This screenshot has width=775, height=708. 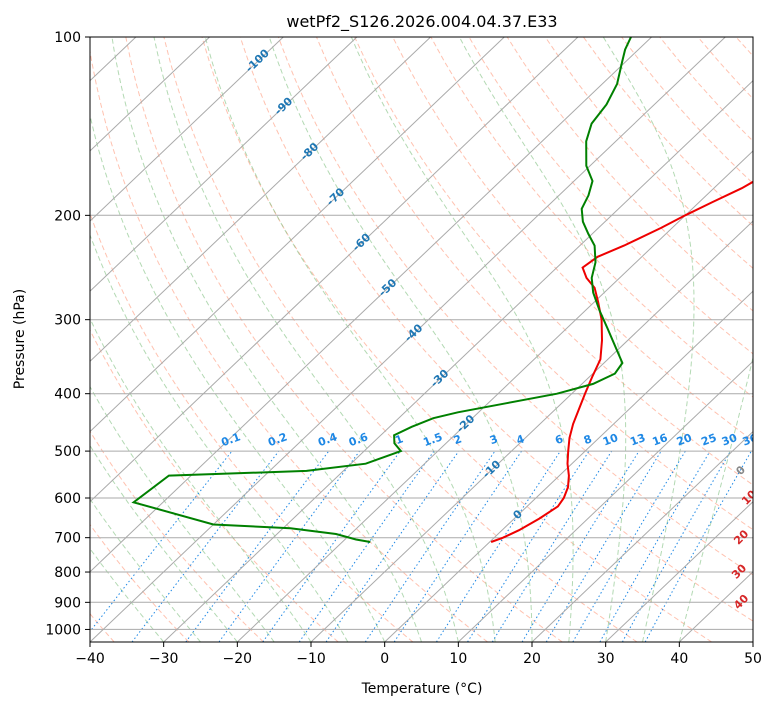 I want to click on mixing-ratio-label: 13, so click(x=637, y=439).